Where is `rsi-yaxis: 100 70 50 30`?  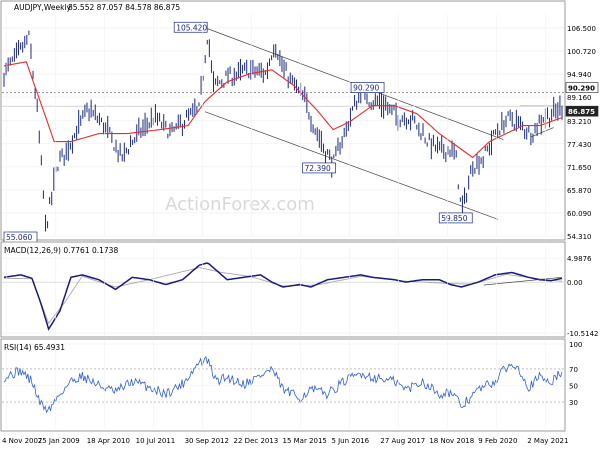
rsi-yaxis: 100 70 50 30 is located at coordinates (575, 374).